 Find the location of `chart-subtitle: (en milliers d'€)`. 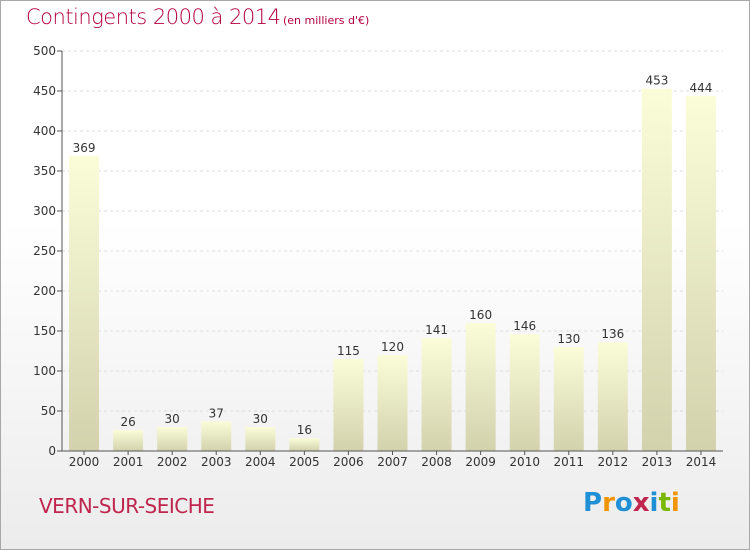

chart-subtitle: (en milliers d'€) is located at coordinates (326, 20).